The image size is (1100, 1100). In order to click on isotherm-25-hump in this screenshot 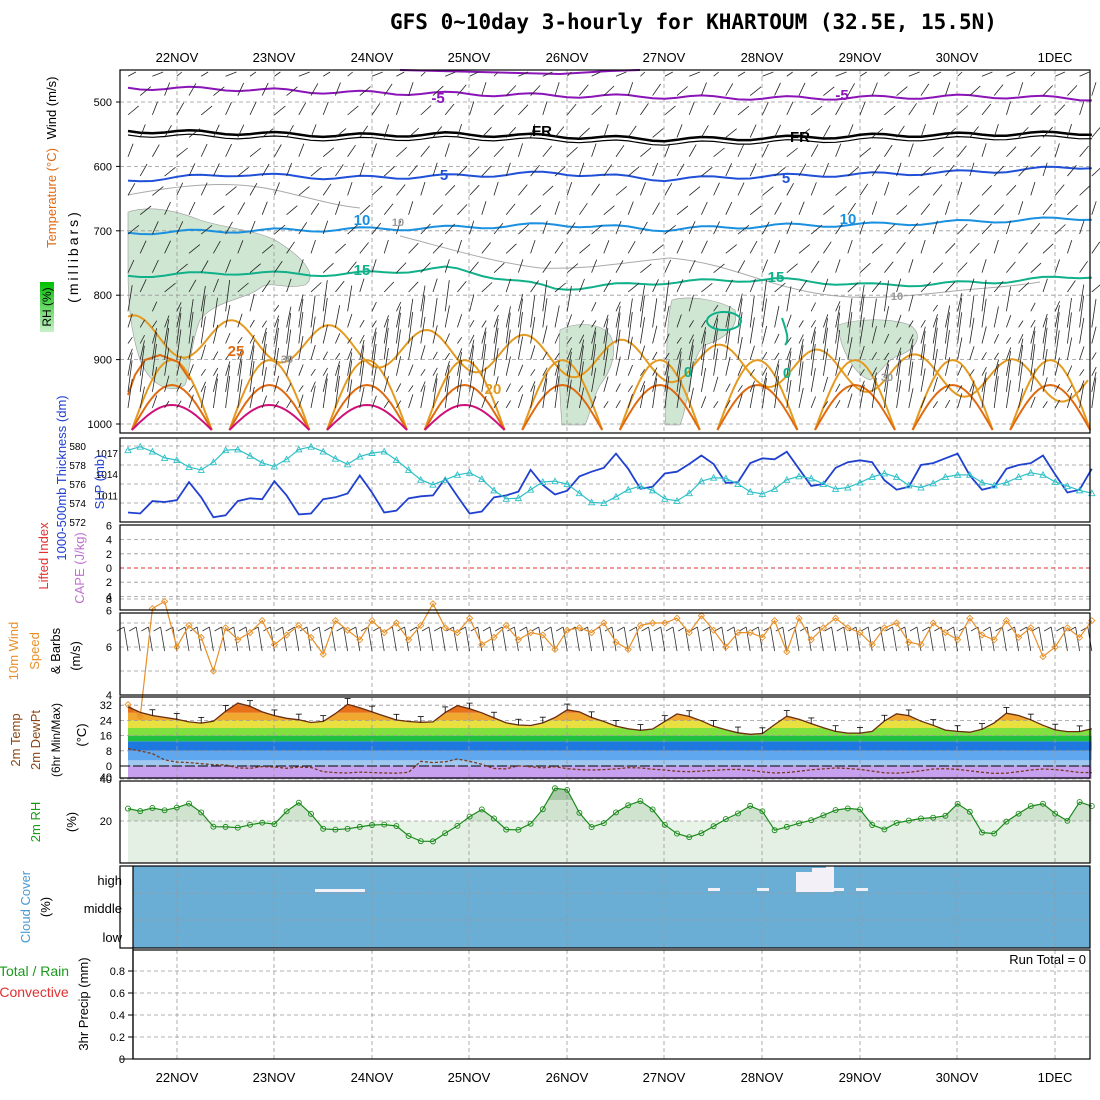, I will do `click(464, 407)`.